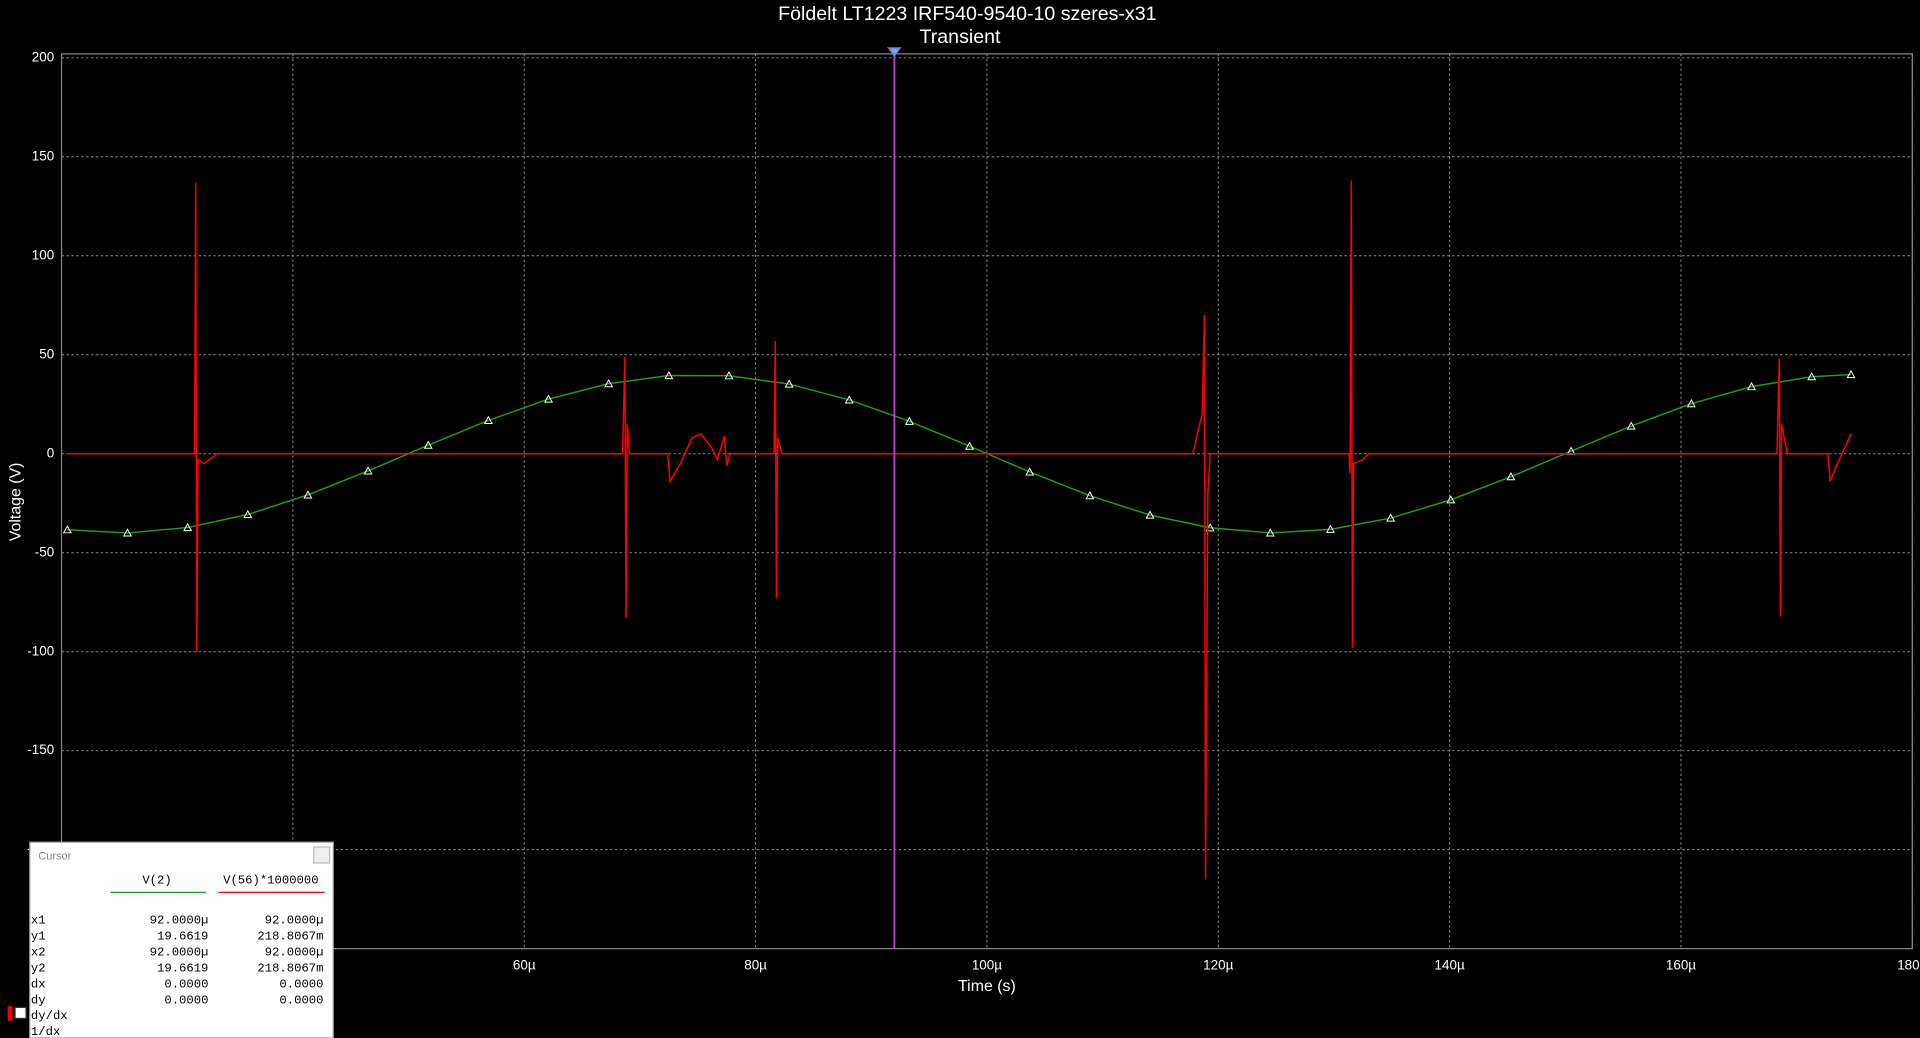  What do you see at coordinates (46, 353) in the screenshot?
I see `y-tick-label: 50` at bounding box center [46, 353].